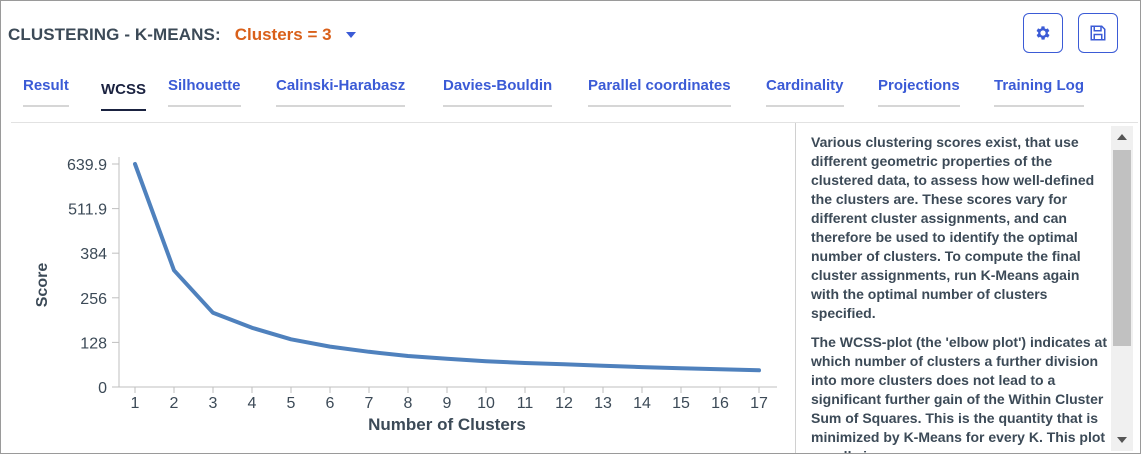 This screenshot has height=454, width=1141. Describe the element at coordinates (93, 277) in the screenshot. I see `y-ticks: 0 128 256 384 511.9 639.9` at that location.